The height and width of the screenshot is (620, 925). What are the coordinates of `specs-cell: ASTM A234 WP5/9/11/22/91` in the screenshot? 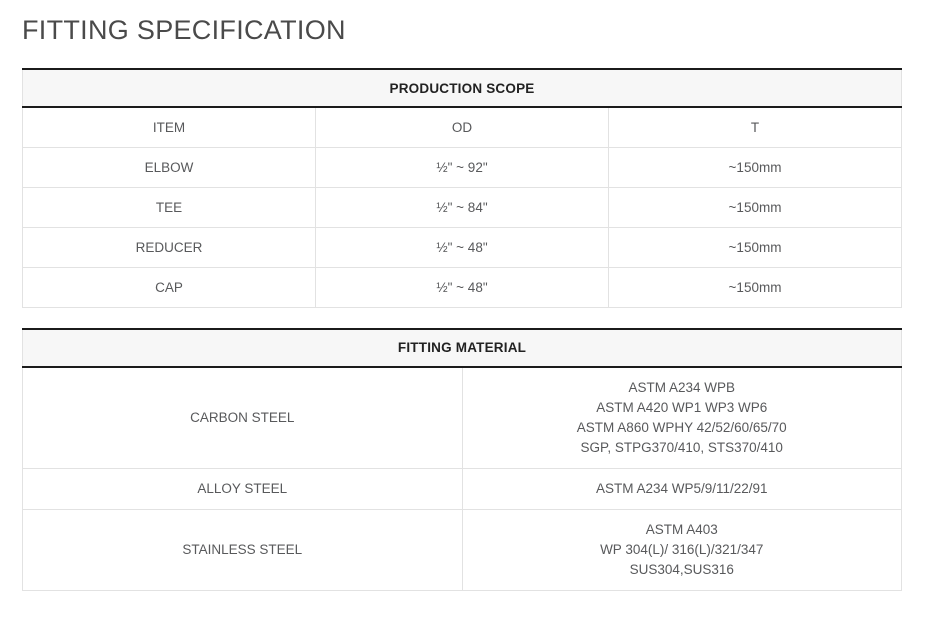 It's located at (681, 488).